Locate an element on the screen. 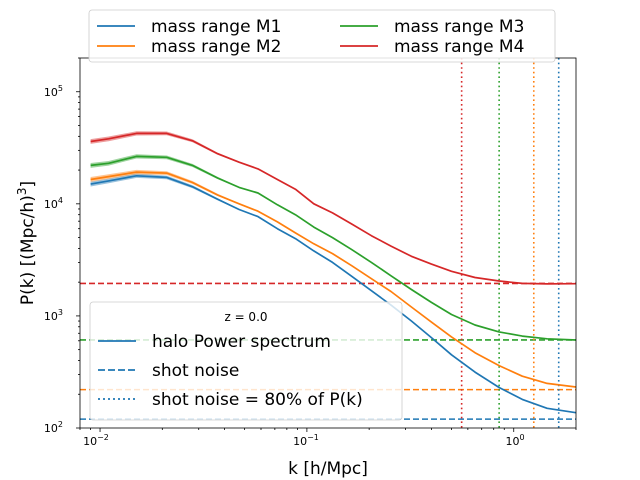 The height and width of the screenshot is (480, 640). x-tick-label-2: 10⁰ is located at coordinates (514, 440).